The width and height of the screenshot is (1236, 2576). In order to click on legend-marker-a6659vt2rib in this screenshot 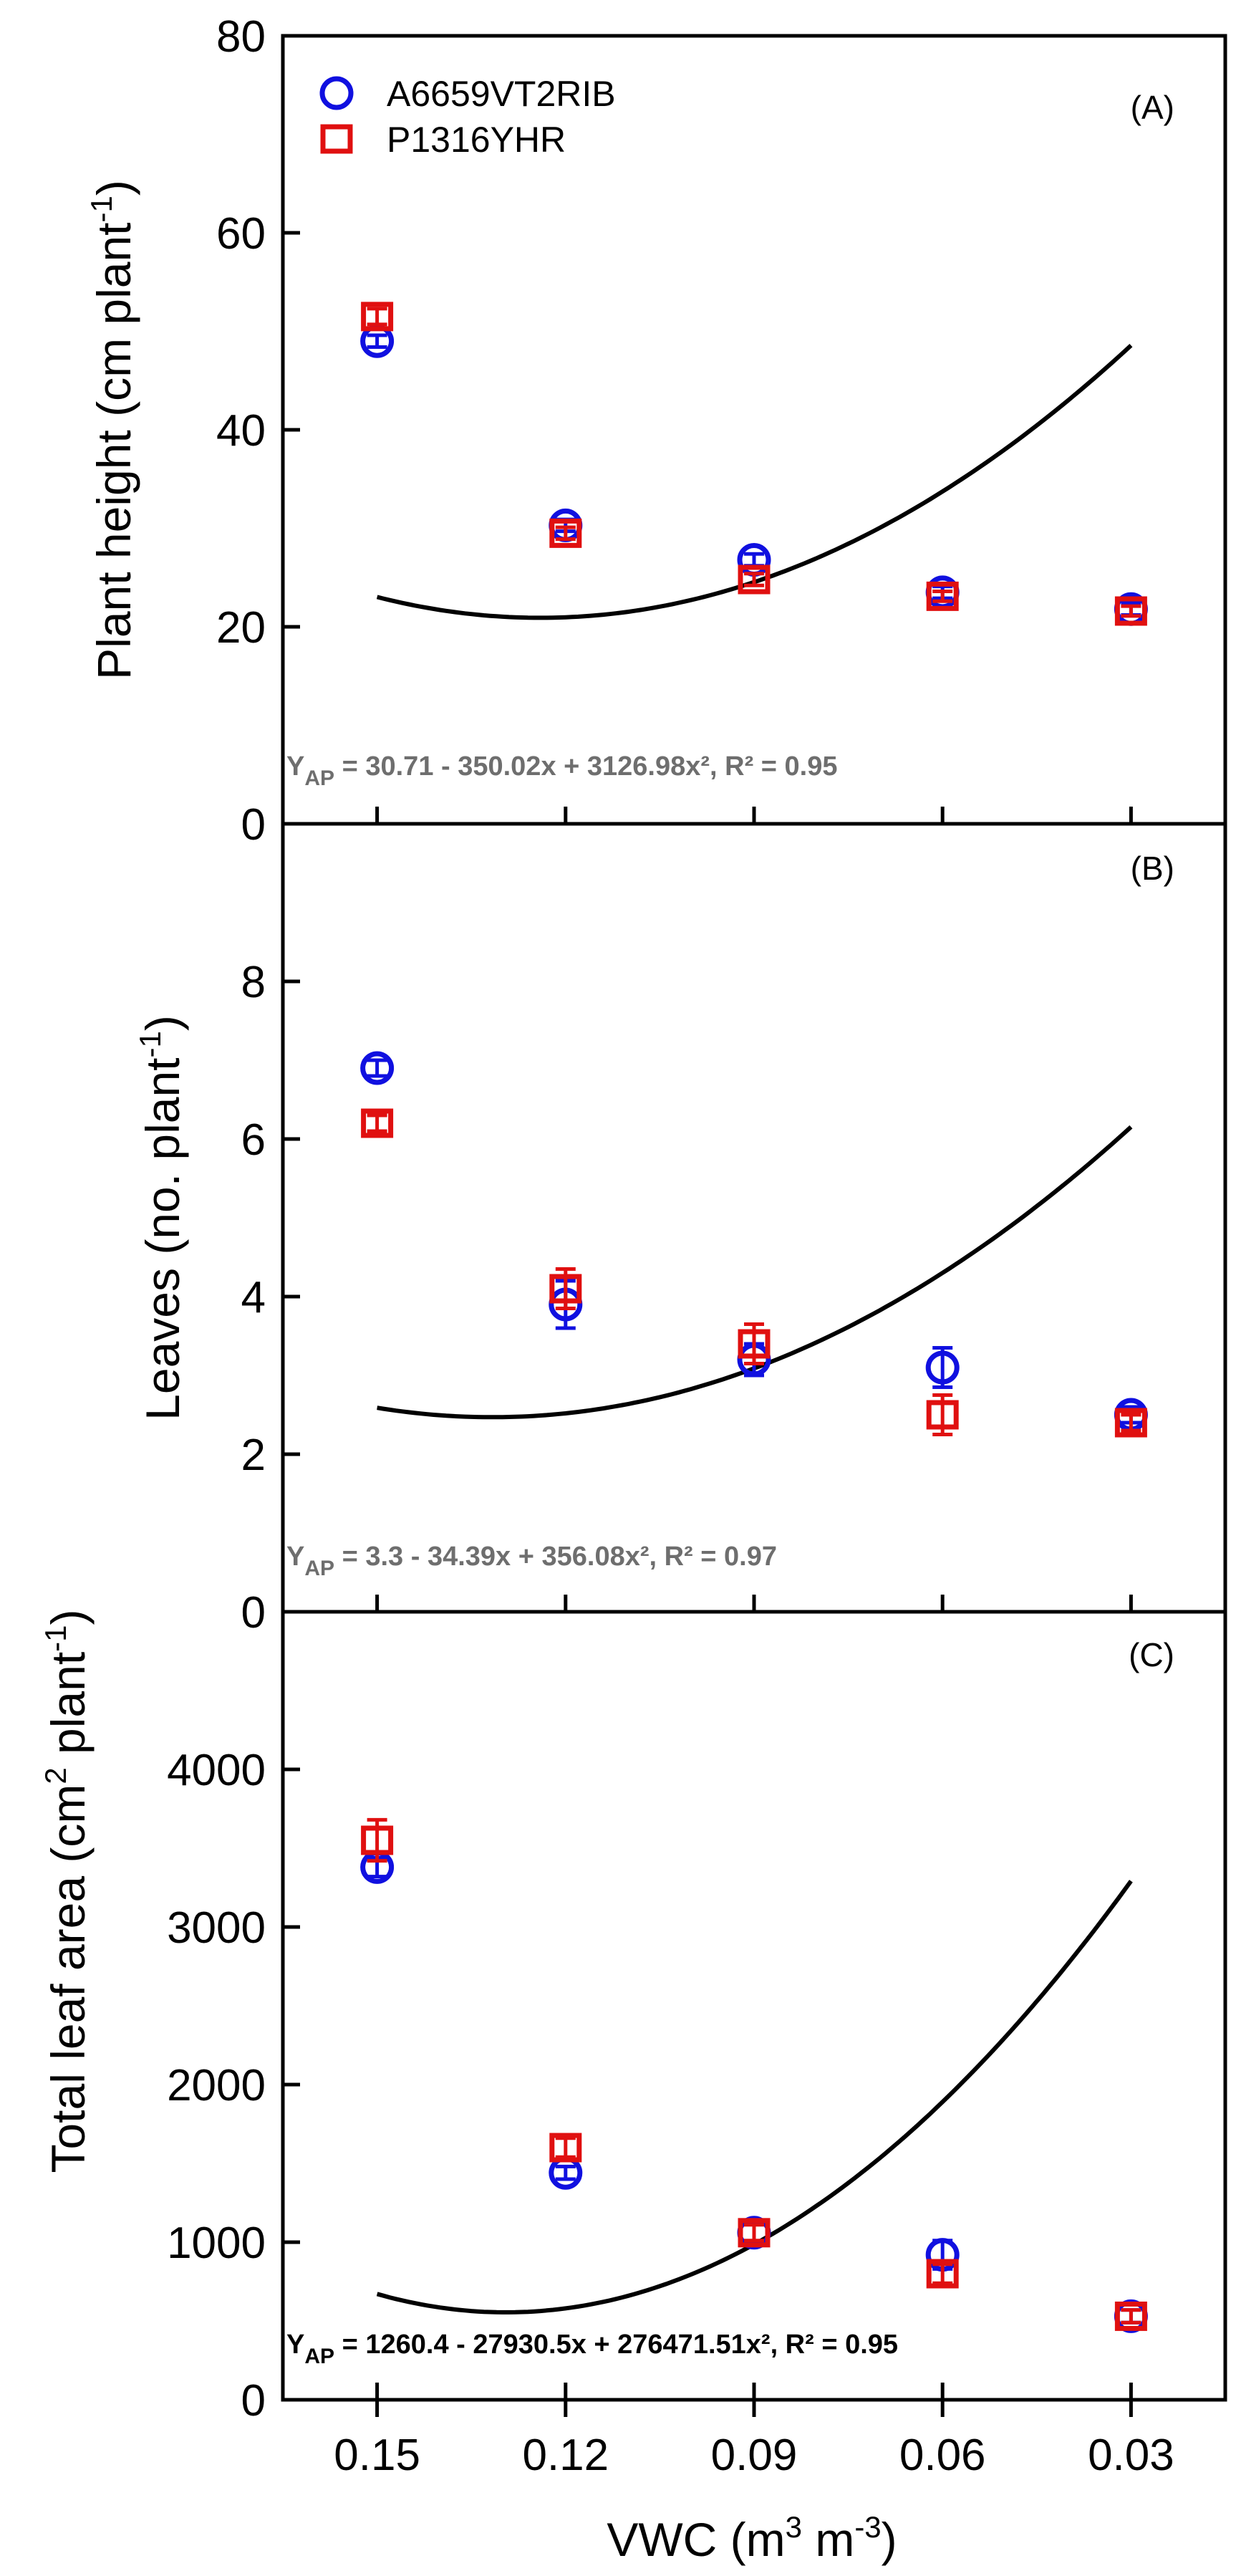, I will do `click(336, 93)`.